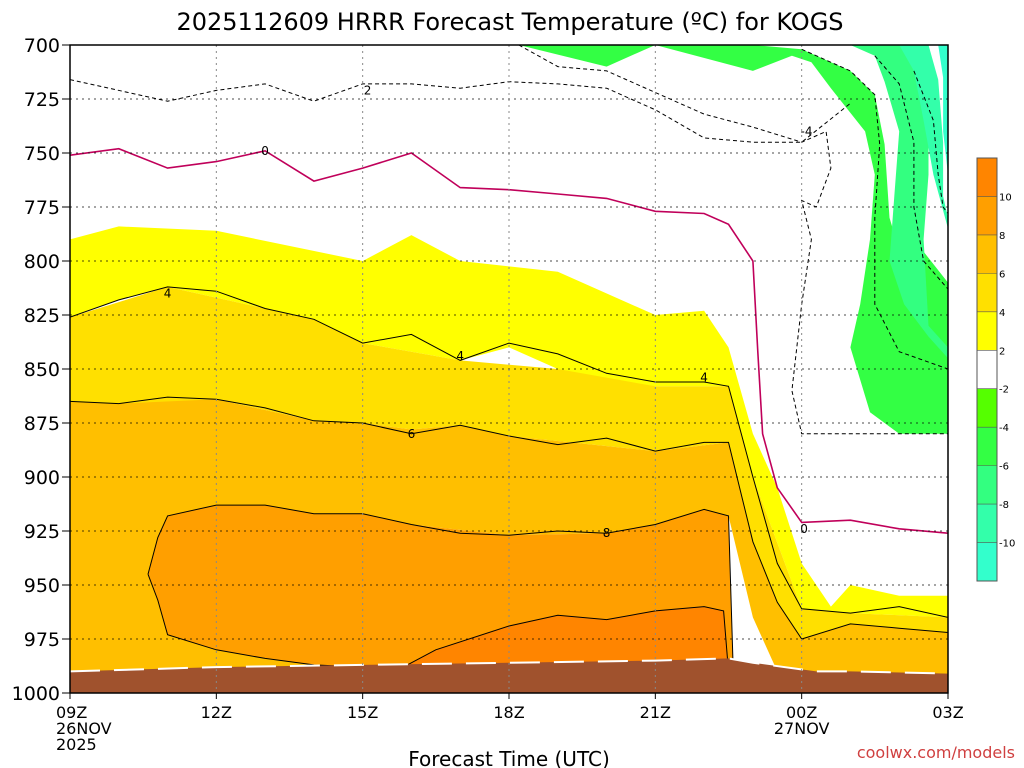 This screenshot has height=768, width=1024. Describe the element at coordinates (802, 728) in the screenshot. I see `x-tick-label: 27NOV` at that location.